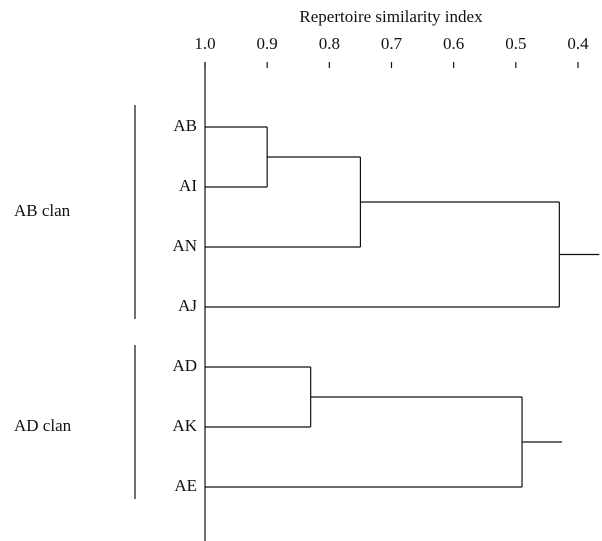  I want to click on leaf-label: AI, so click(188, 185).